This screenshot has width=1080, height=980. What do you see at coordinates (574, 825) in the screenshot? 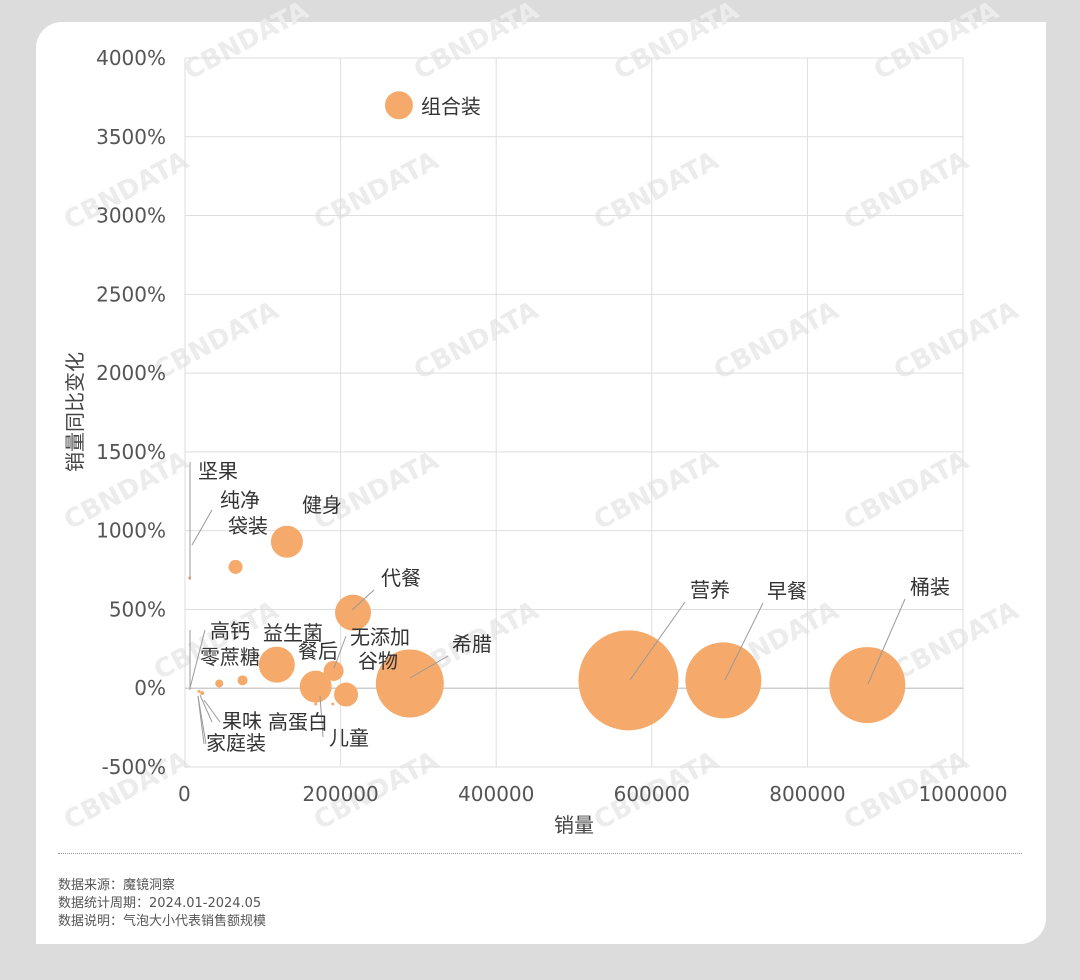
I see `x-axis-title: 销量` at bounding box center [574, 825].